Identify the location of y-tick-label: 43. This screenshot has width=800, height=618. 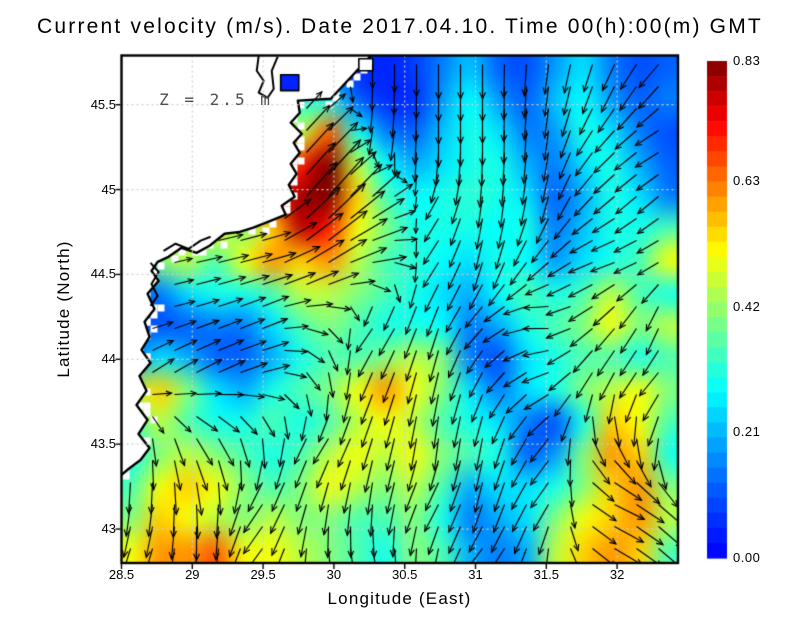
(108, 529).